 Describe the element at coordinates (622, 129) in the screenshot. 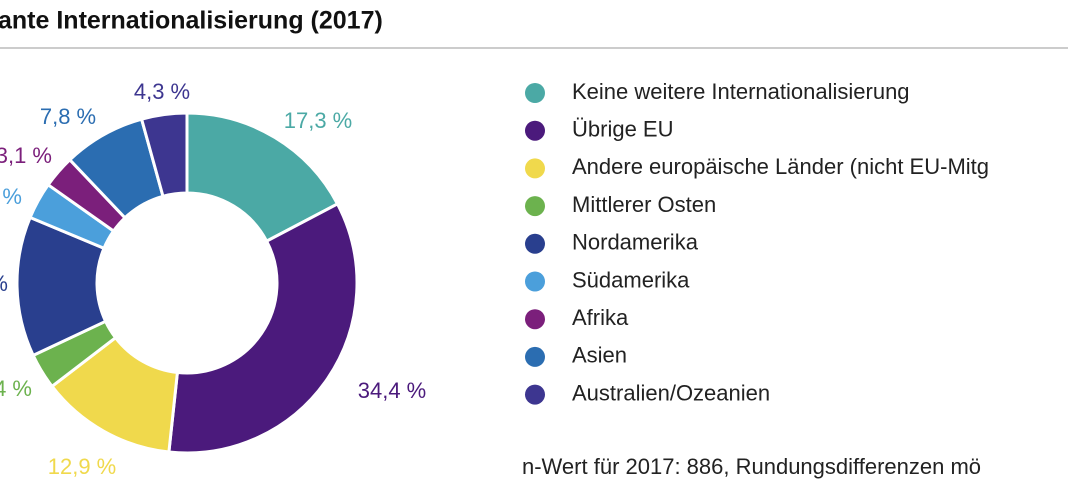

I see `legend-label: Übrige EU` at that location.